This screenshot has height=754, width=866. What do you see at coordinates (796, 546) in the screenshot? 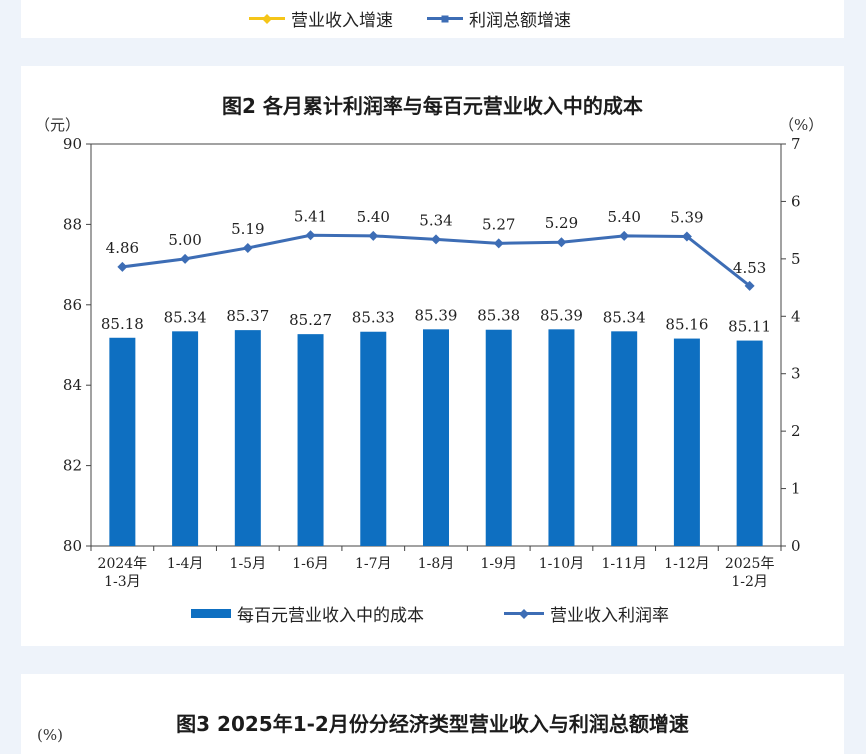
I see `right-axis-tick-label: 0` at bounding box center [796, 546].